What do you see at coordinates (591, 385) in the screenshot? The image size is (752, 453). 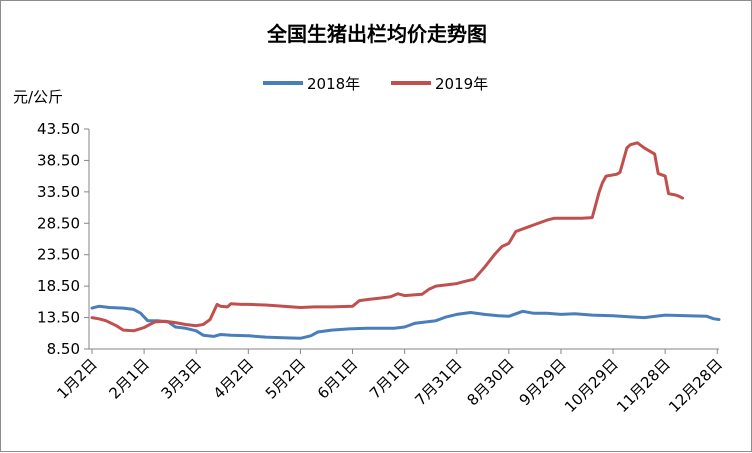 I see `x-tick-label: 10月29日` at bounding box center [591, 385].